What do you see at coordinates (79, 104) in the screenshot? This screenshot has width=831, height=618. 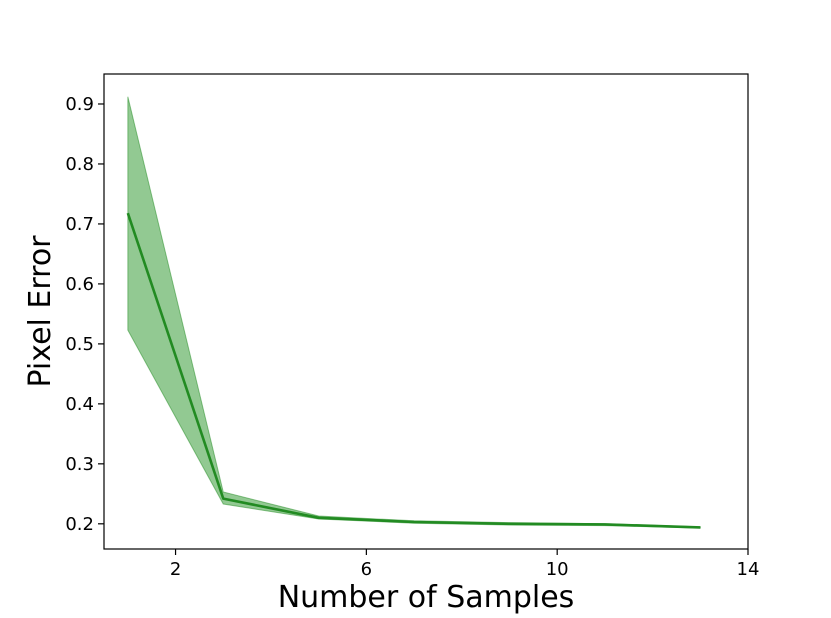 I see `y-tick-label: 0.9` at bounding box center [79, 104].